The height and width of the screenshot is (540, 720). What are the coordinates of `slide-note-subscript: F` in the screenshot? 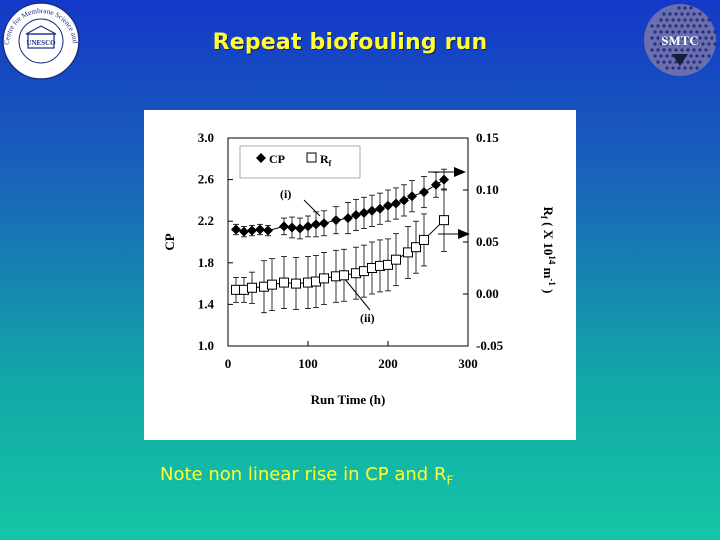 It's located at (450, 480).